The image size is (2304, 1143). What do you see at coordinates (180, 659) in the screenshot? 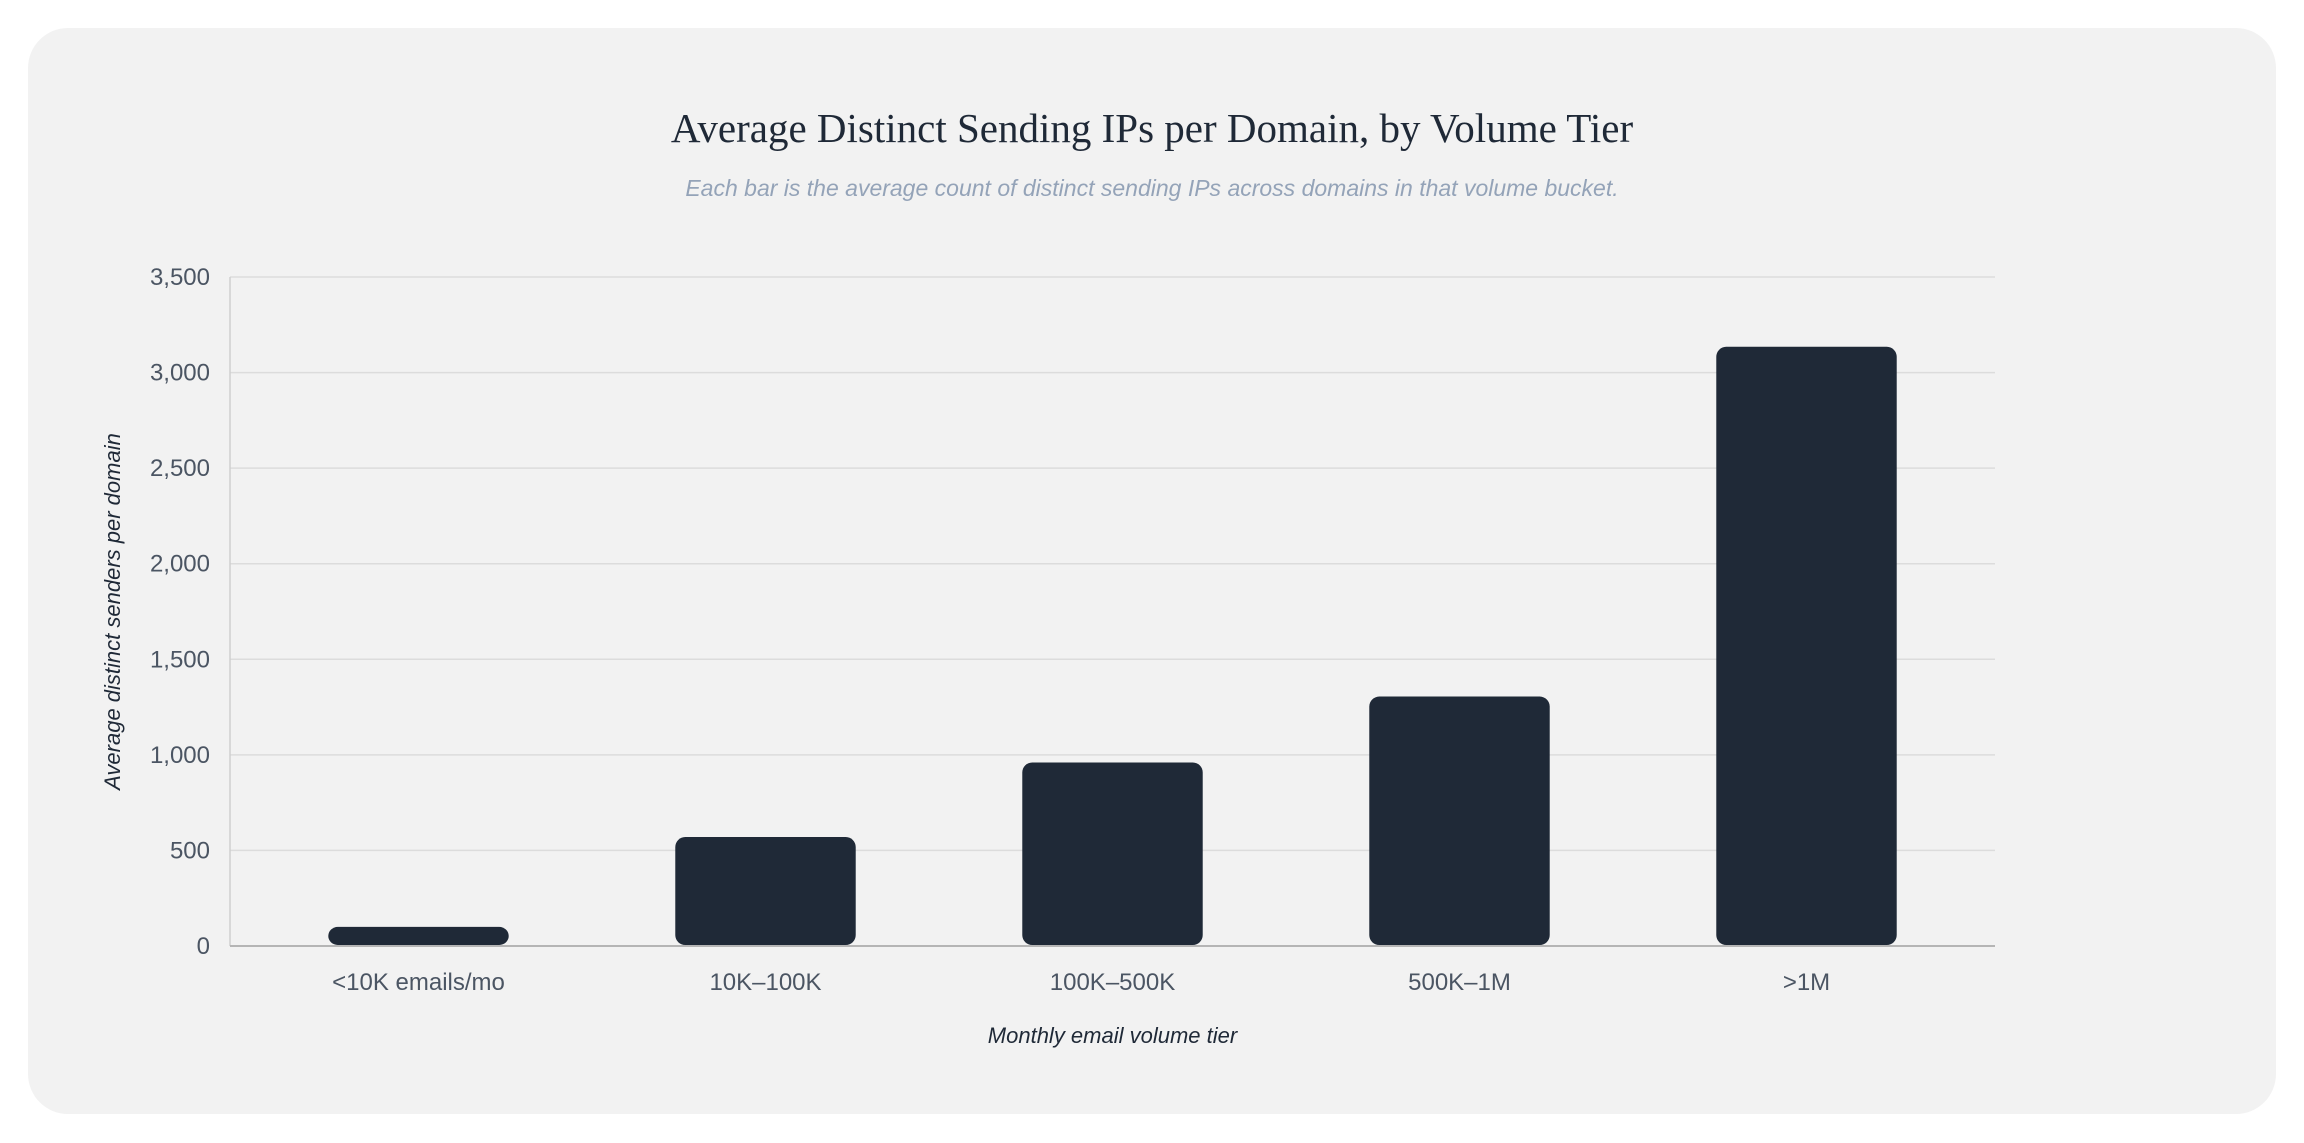
I see `y-tick-label: 1,500` at bounding box center [180, 659].